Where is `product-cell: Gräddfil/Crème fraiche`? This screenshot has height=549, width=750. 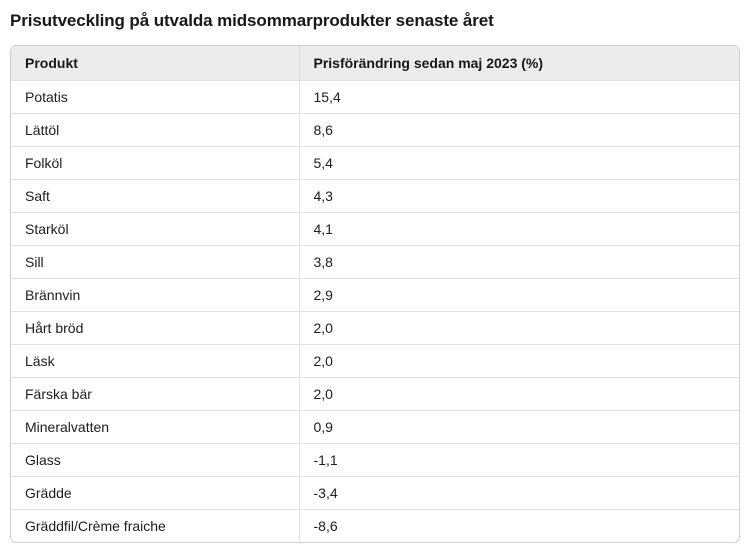
product-cell: Gräddfil/Crème fraiche is located at coordinates (155, 525).